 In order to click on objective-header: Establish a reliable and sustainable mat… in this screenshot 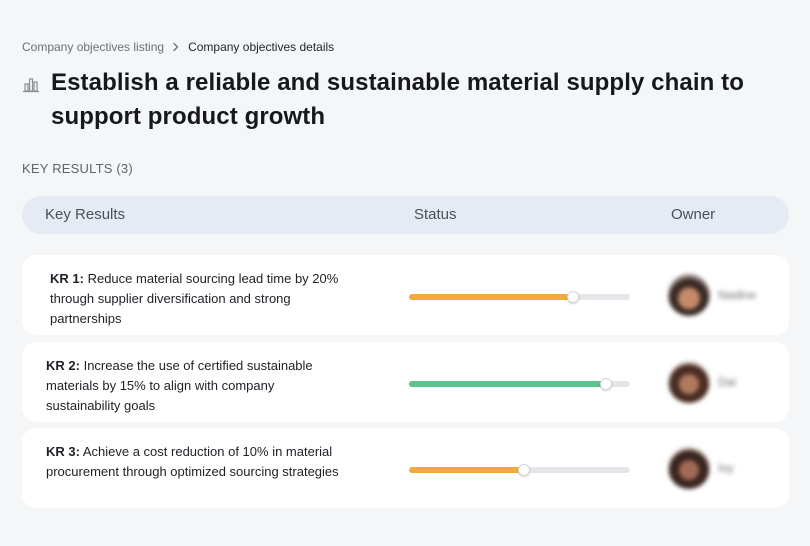, I will do `click(396, 100)`.